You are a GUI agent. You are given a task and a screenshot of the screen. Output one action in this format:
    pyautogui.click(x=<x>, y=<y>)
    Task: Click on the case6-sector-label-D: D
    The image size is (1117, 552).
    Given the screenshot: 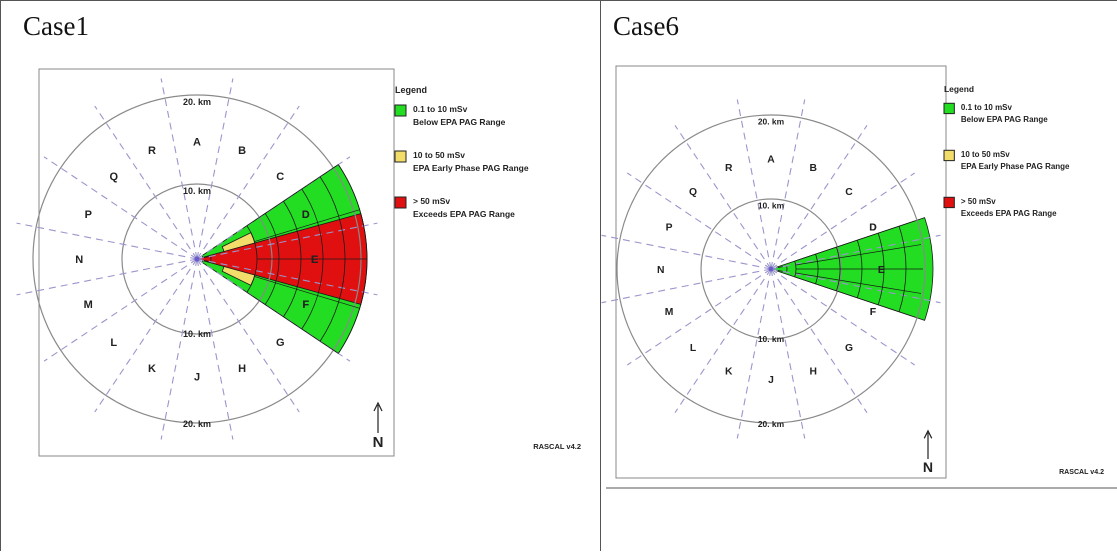 What is the action you would take?
    pyautogui.click(x=873, y=228)
    